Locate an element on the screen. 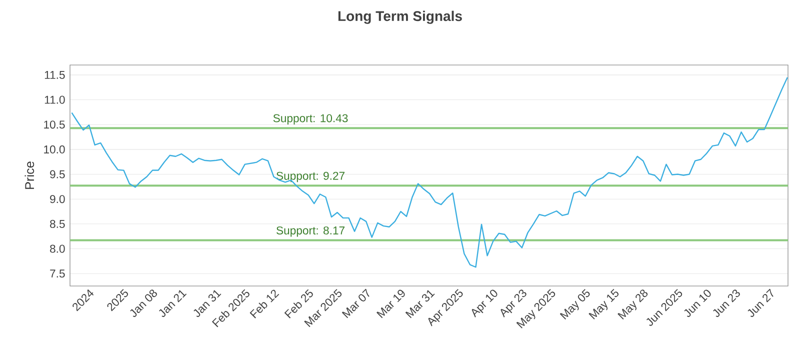 This screenshot has width=800, height=350. x-tick-label: Mar 07 is located at coordinates (356, 303).